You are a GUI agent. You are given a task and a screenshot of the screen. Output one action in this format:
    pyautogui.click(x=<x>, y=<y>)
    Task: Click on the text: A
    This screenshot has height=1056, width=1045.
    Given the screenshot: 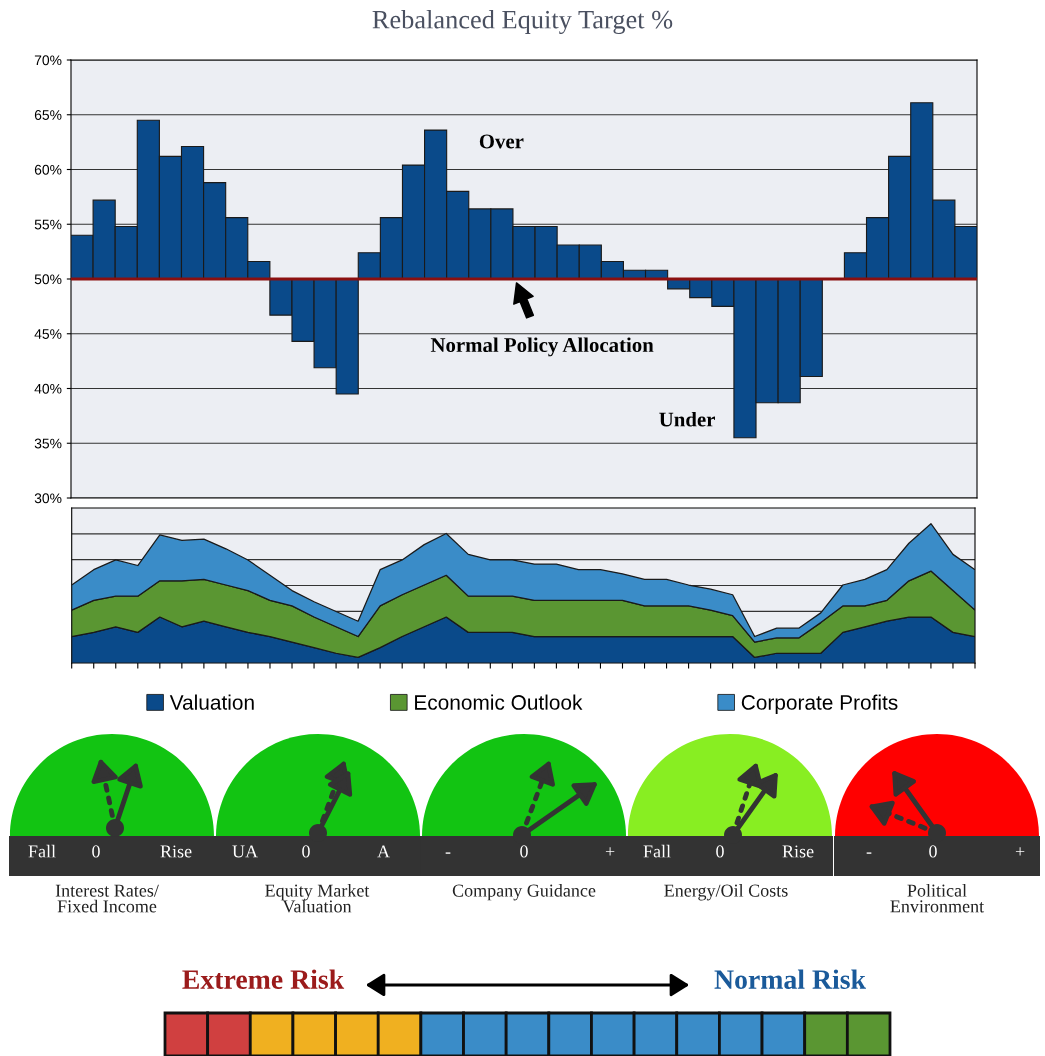 What is the action you would take?
    pyautogui.click(x=383, y=851)
    